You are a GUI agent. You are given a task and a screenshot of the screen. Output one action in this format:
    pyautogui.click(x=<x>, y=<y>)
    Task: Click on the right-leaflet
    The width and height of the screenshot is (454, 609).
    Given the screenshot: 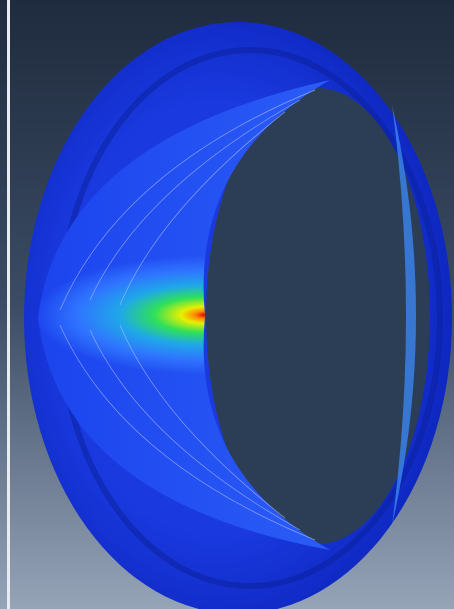 What is the action you would take?
    pyautogui.click(x=404, y=315)
    